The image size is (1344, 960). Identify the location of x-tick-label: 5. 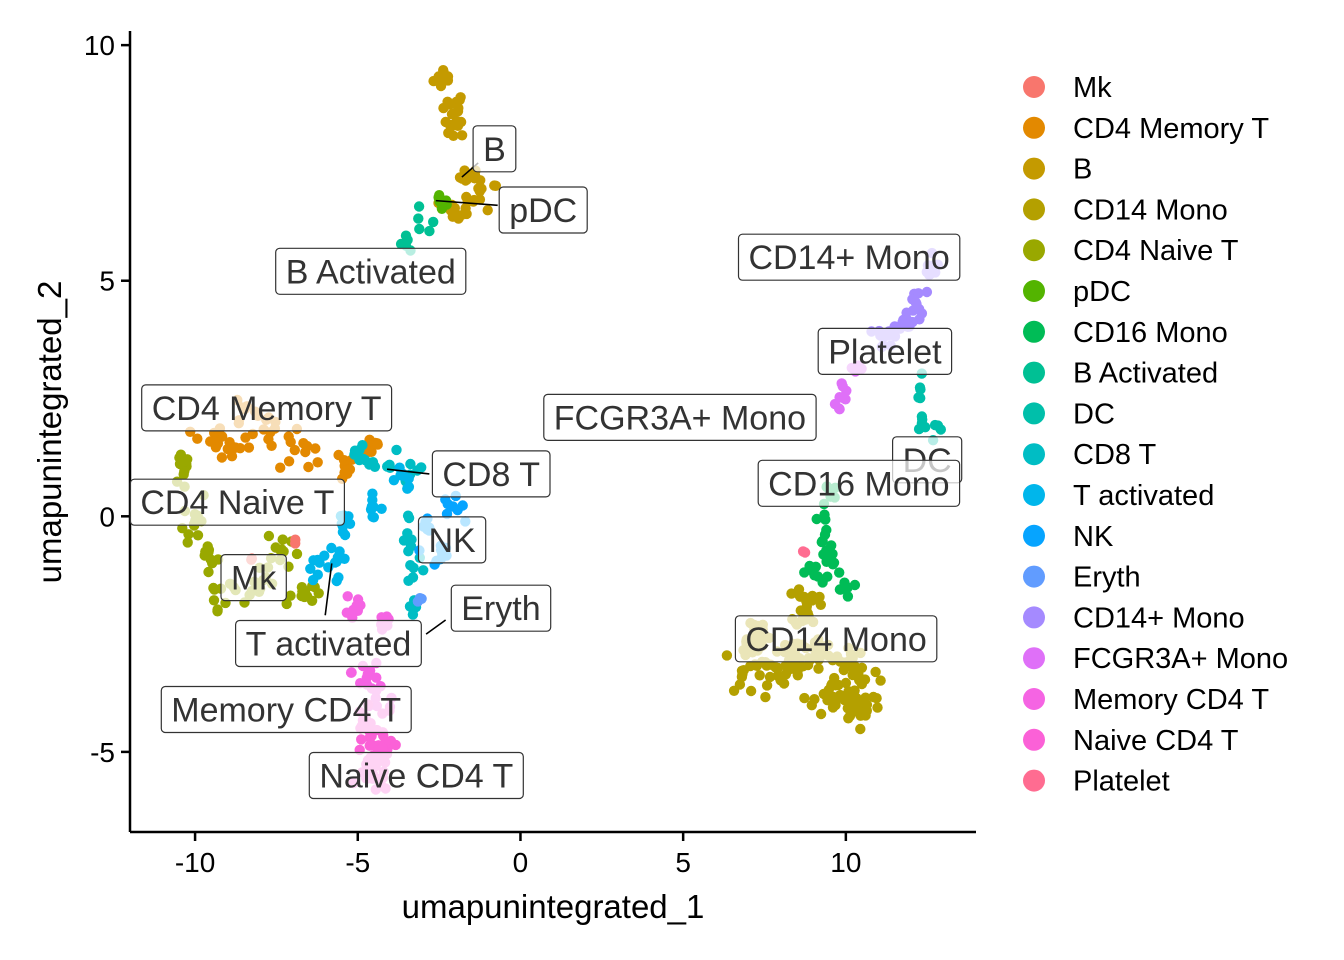
(683, 862).